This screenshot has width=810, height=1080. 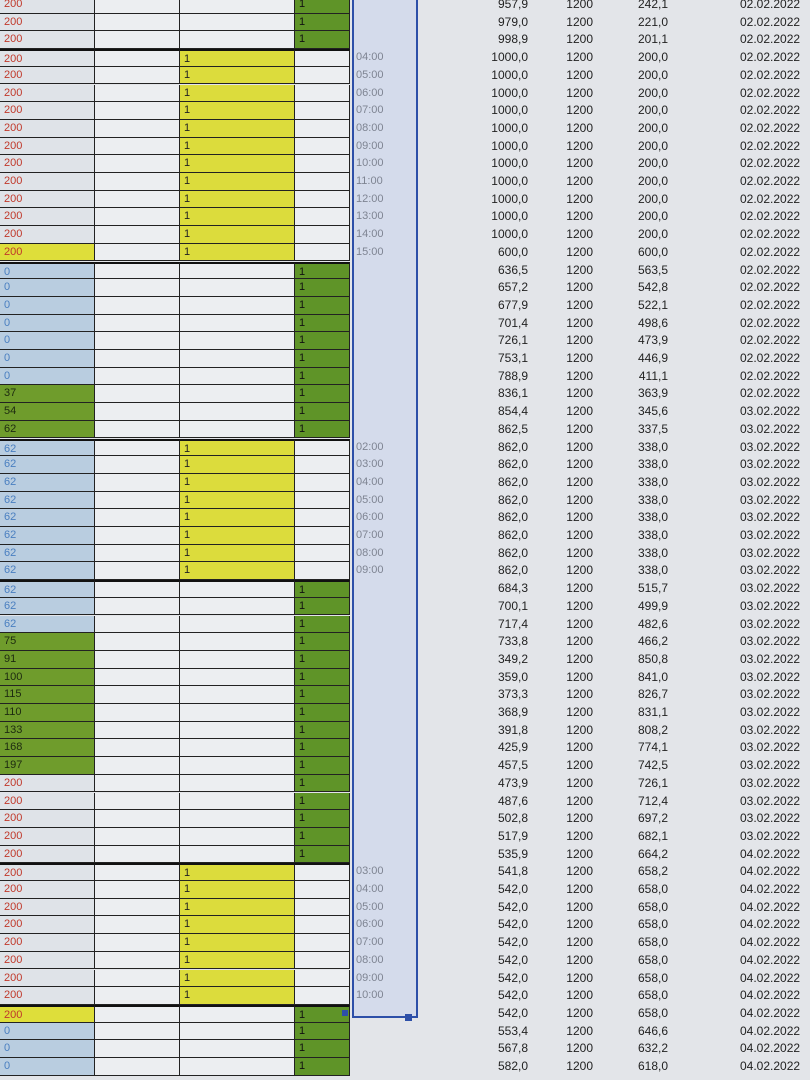 What do you see at coordinates (47, 341) in the screenshot?
I see `value-cell: 0` at bounding box center [47, 341].